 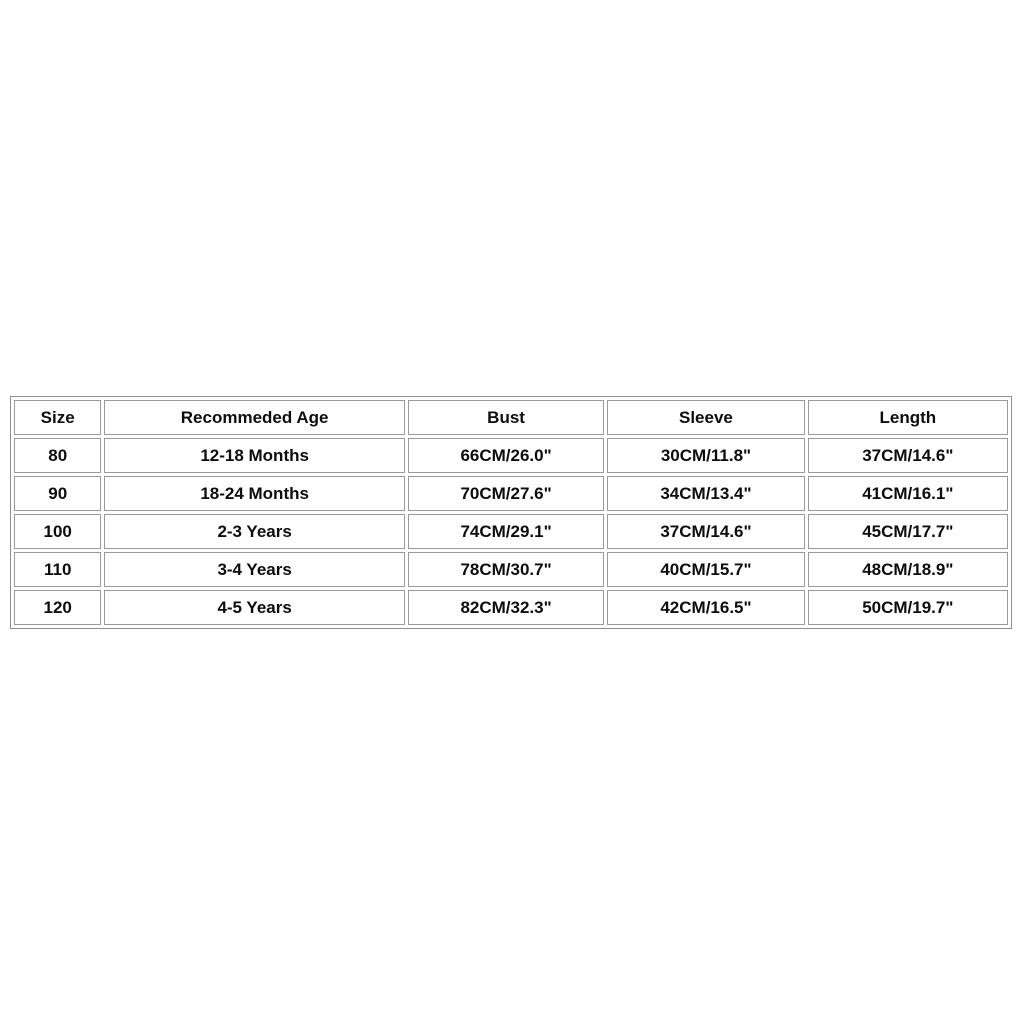 I want to click on cell-length: 50CM/19.7", so click(x=907, y=607).